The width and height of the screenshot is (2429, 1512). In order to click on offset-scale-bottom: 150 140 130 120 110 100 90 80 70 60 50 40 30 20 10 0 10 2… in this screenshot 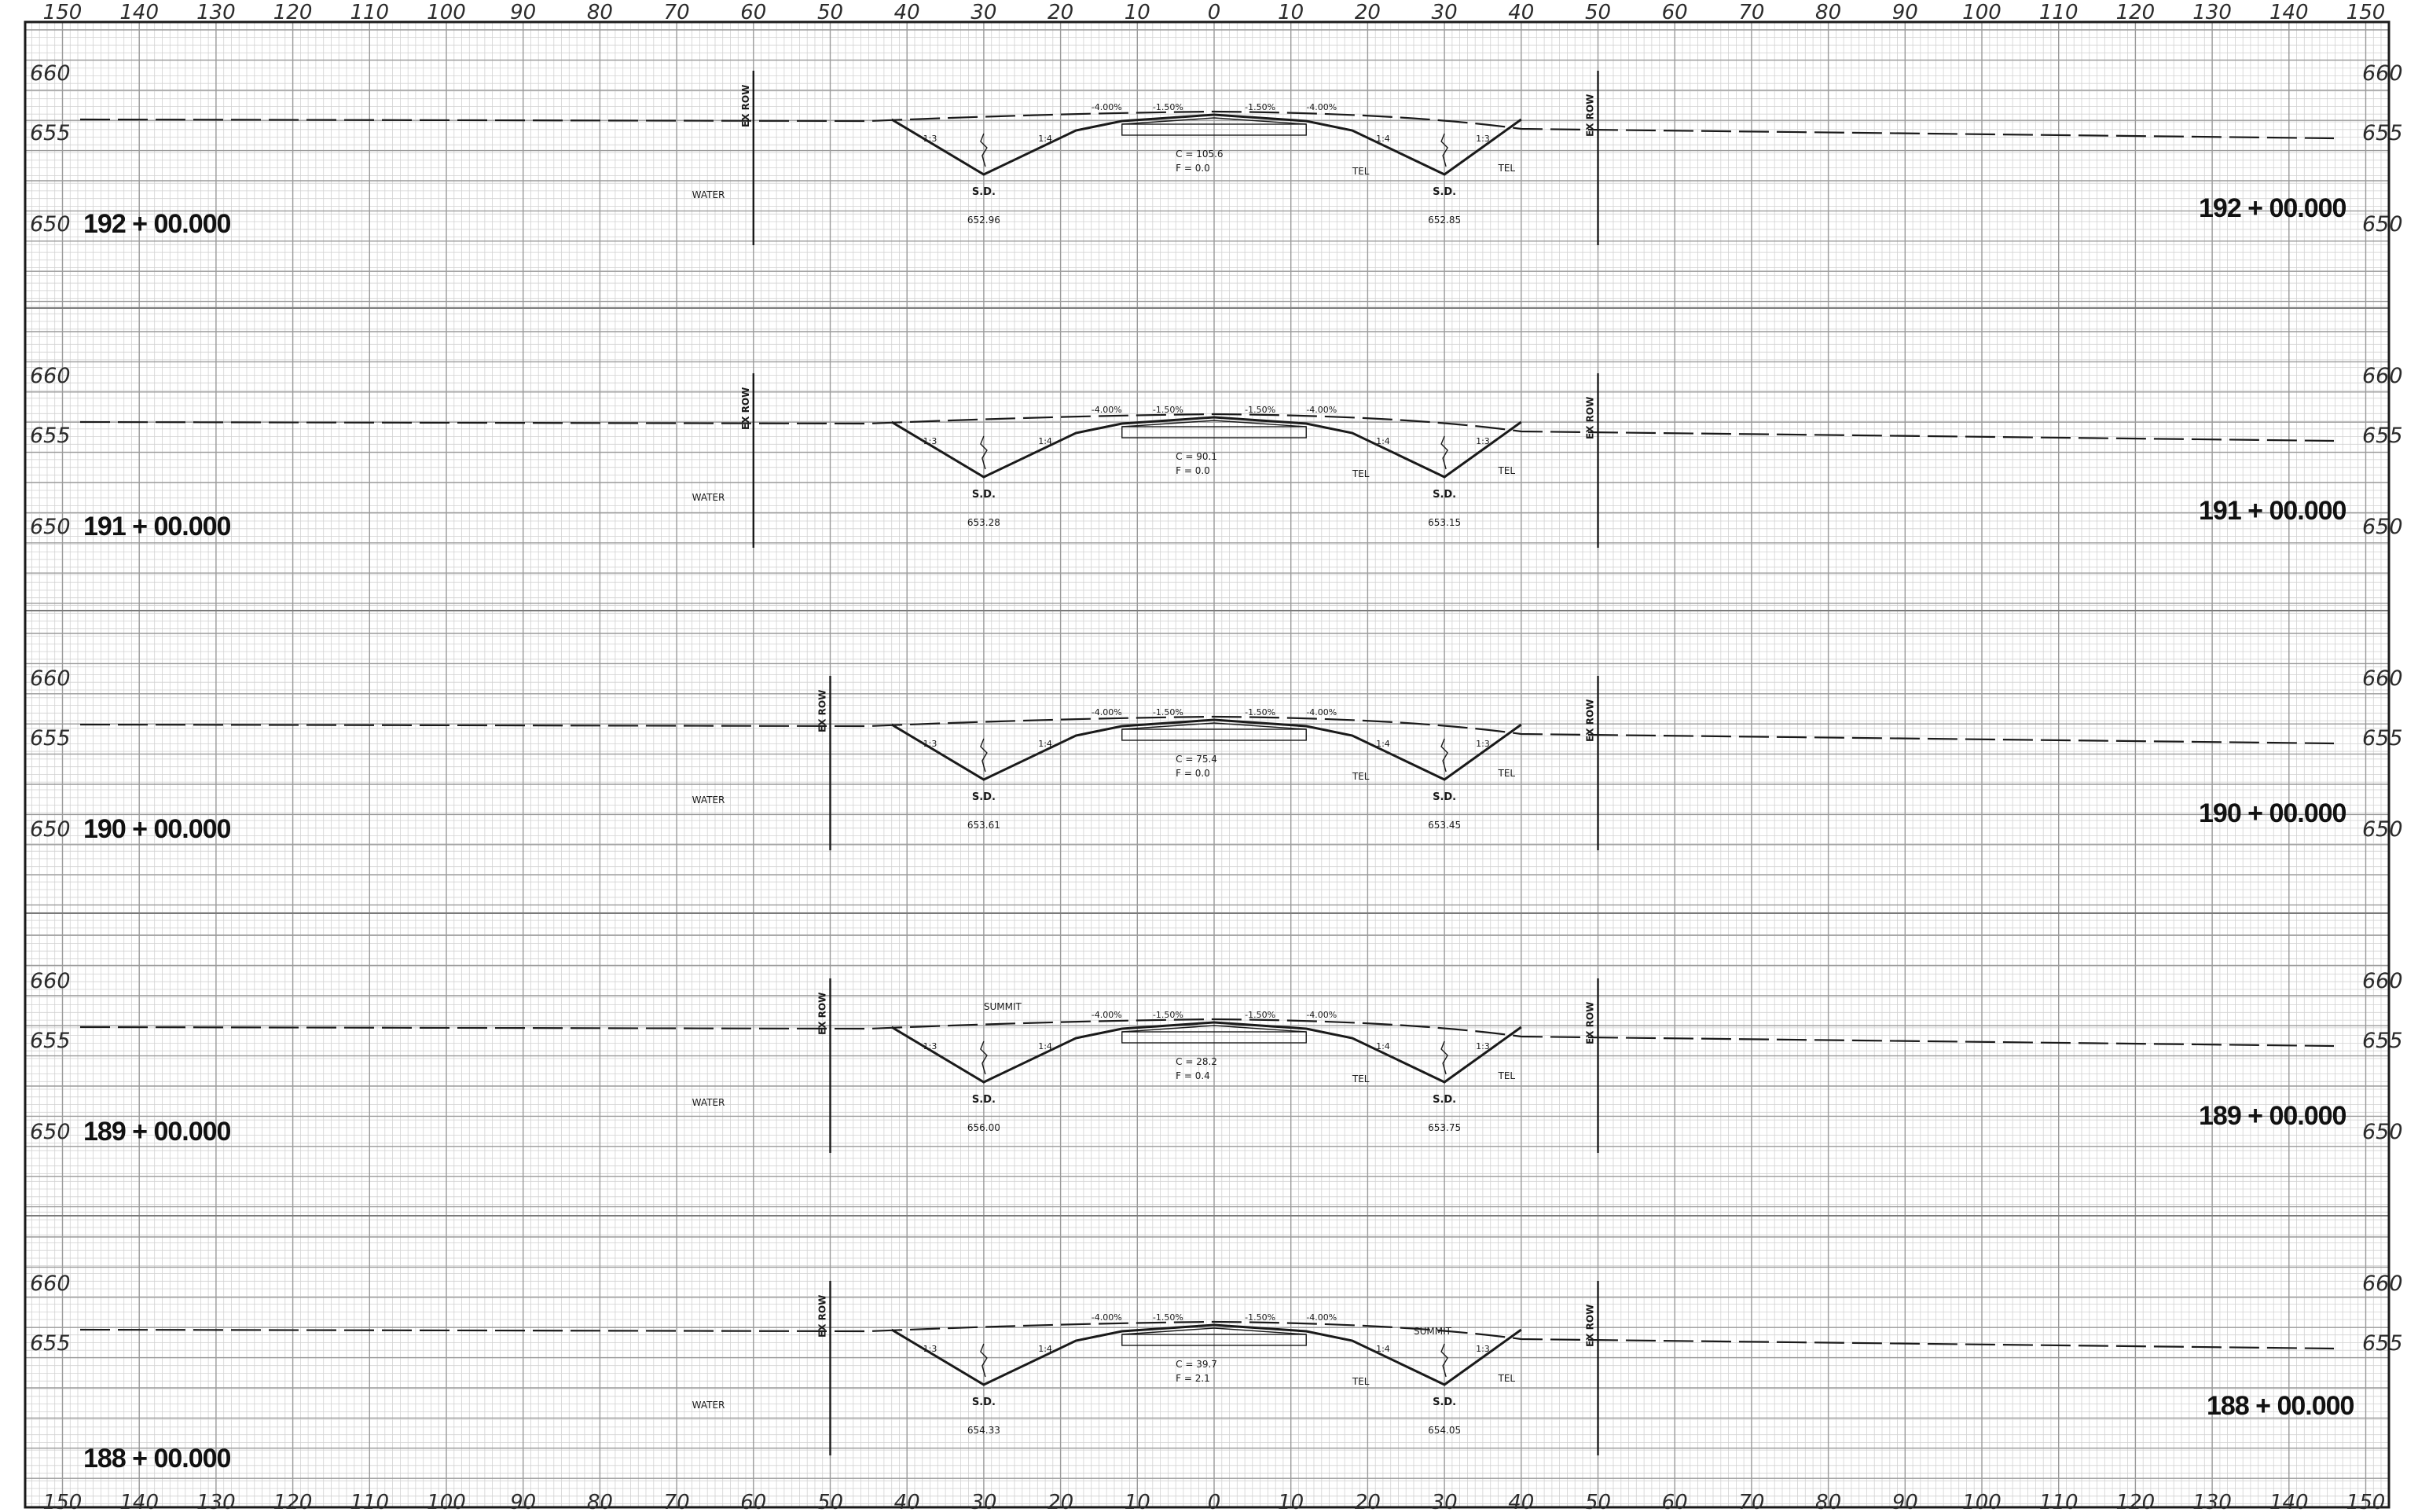, I will do `click(1214, 1501)`.